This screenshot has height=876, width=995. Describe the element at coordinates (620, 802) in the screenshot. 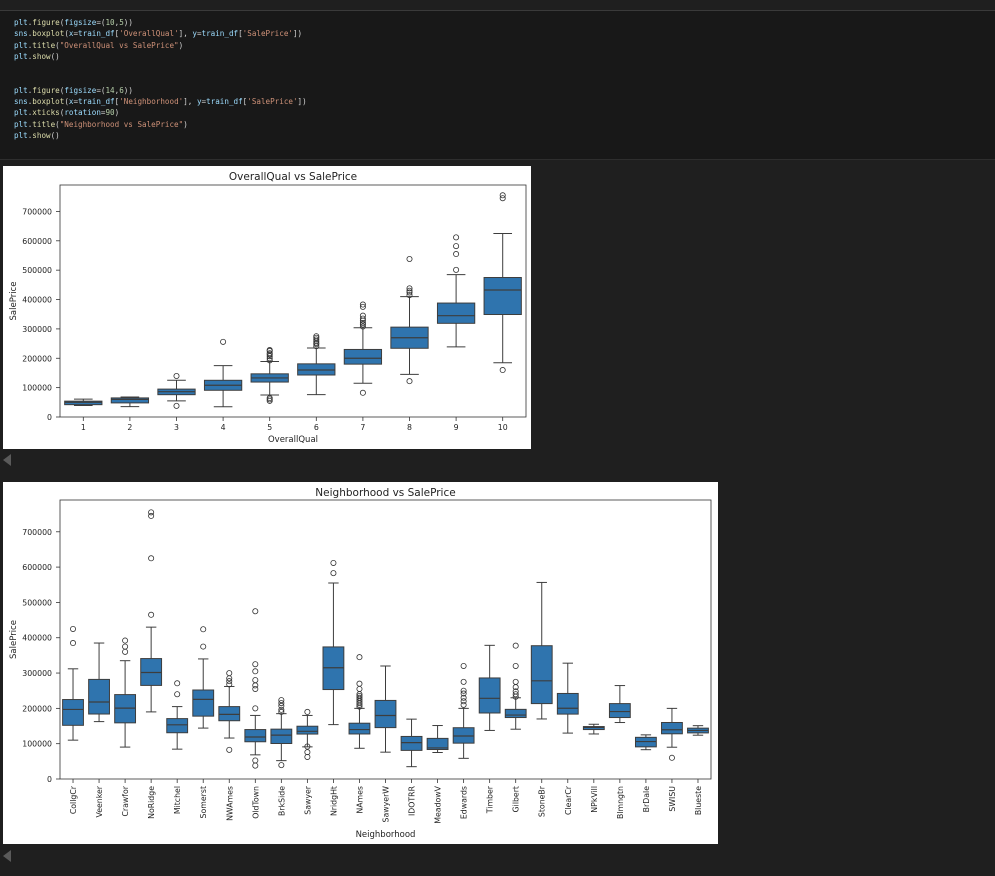

I see `x-tick-label: Blmngtn` at that location.